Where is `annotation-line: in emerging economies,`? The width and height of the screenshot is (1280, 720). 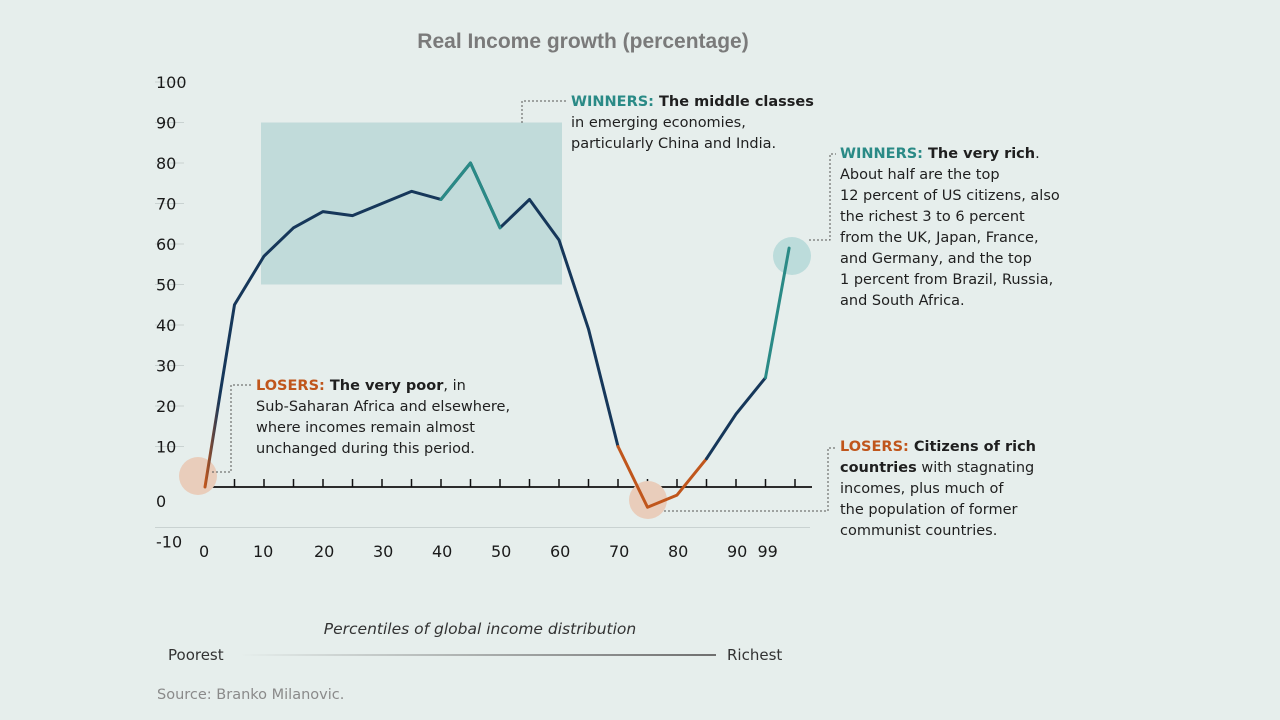 annotation-line: in emerging economies, is located at coordinates (658, 123).